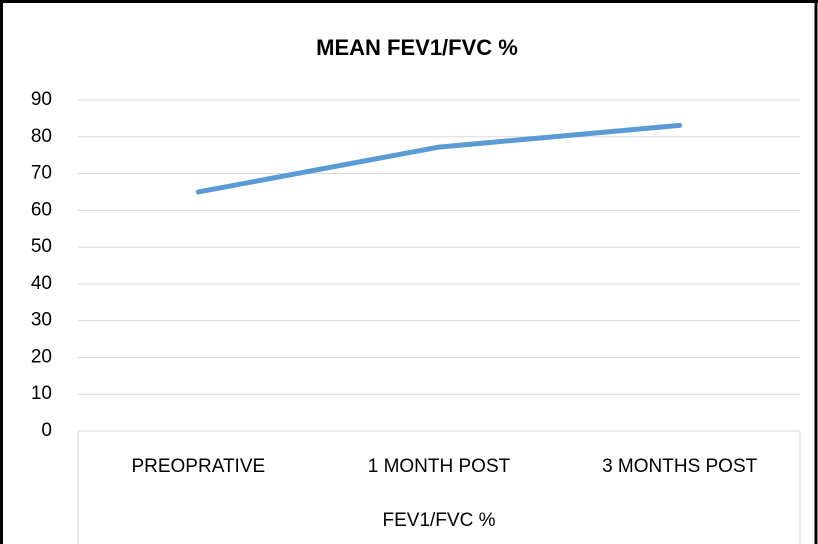  I want to click on y-tick-label: 70, so click(41, 173).